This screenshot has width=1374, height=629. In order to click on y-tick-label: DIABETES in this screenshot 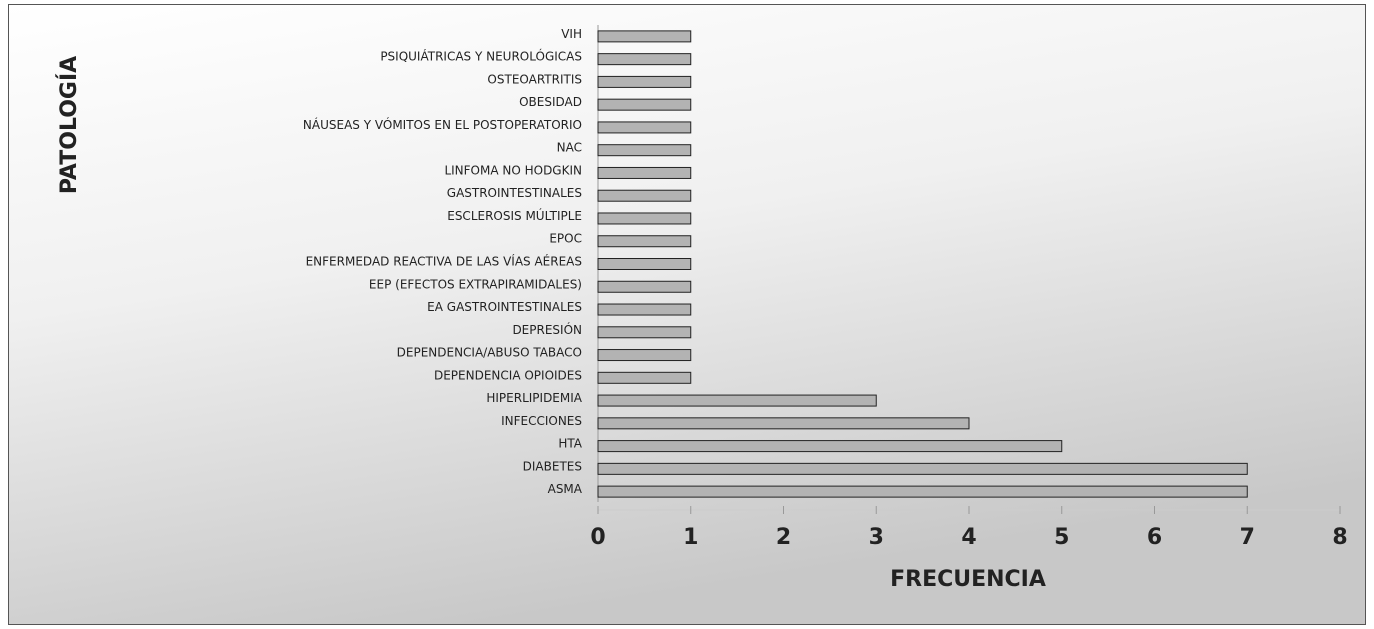, I will do `click(552, 466)`.